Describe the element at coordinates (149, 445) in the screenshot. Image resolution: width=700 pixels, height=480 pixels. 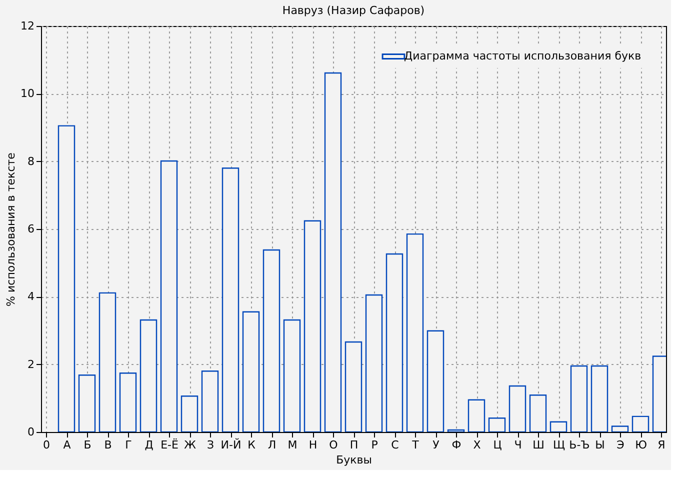
I see `x-tick-label: Д` at that location.